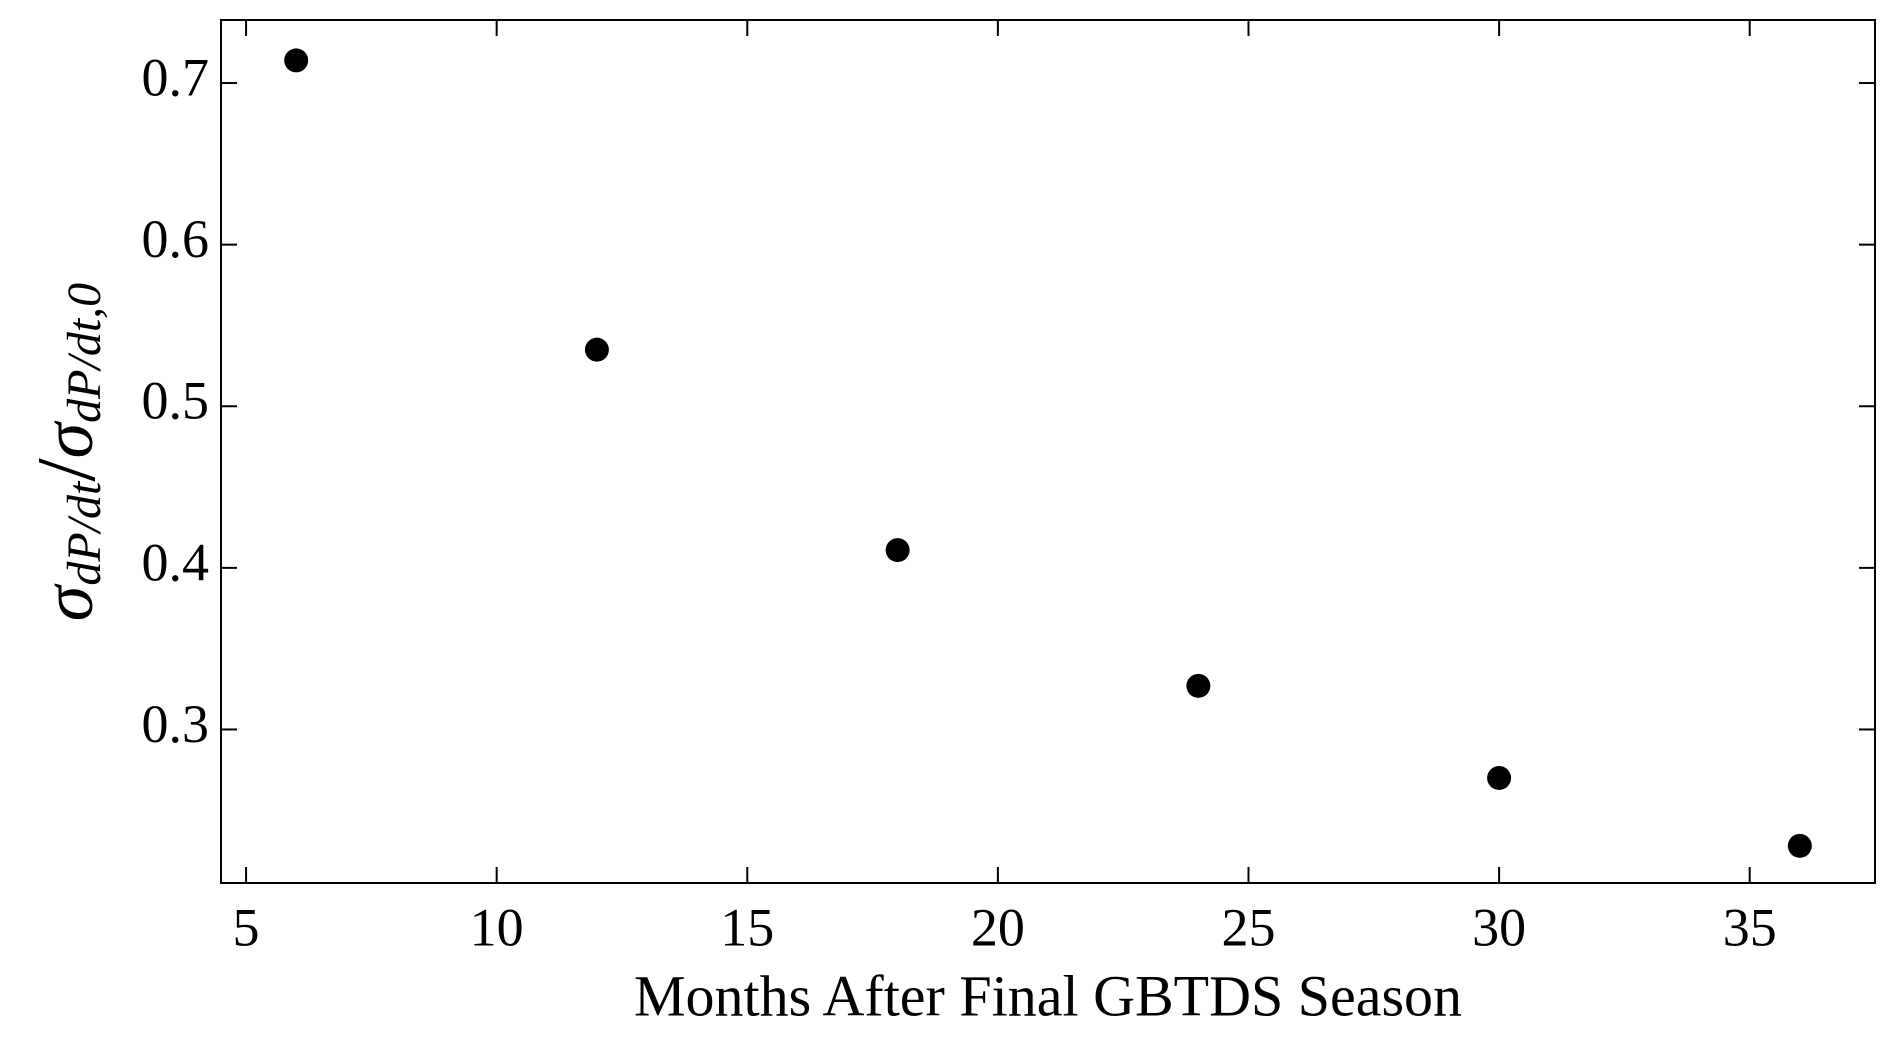 The height and width of the screenshot is (1040, 1894). Describe the element at coordinates (1048, 995) in the screenshot. I see `x-axis-label: Months After Final GBTDS Season` at that location.